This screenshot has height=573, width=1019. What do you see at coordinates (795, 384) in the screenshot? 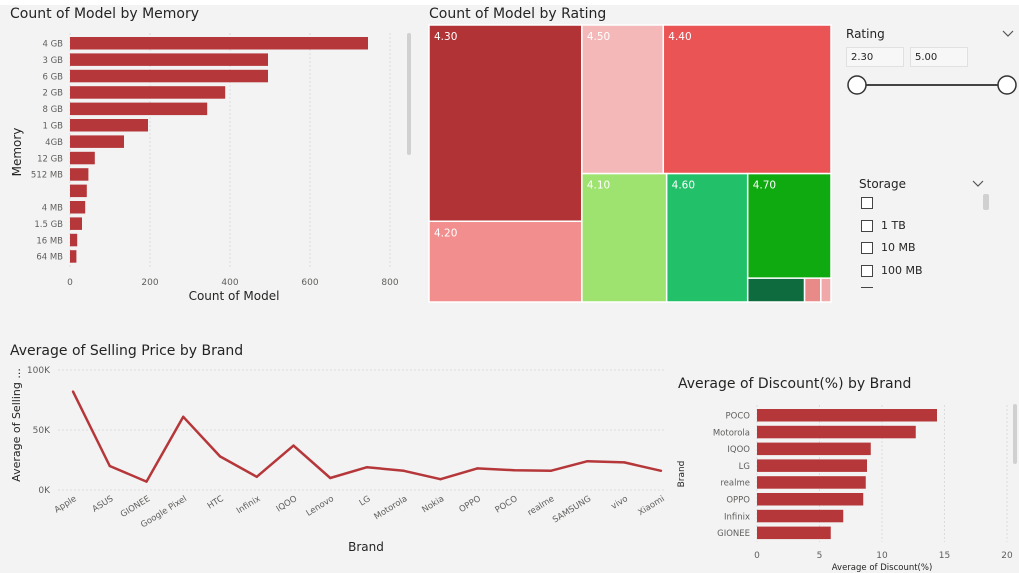
I see `discount-chart-title: Average of Discount(%) by Brand` at bounding box center [795, 384].